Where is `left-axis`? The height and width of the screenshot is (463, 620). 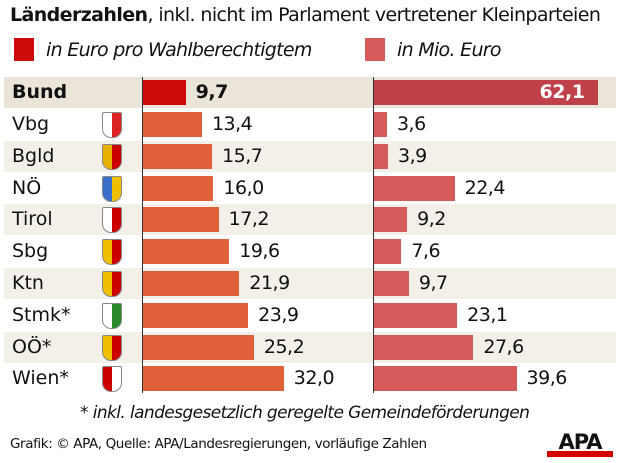
left-axis is located at coordinates (142, 235).